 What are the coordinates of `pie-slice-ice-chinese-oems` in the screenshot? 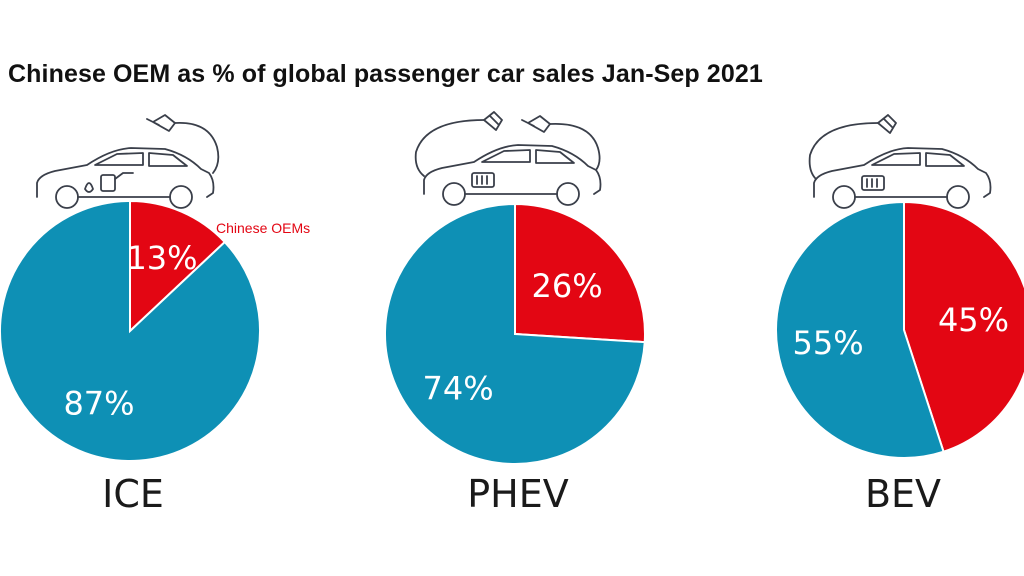 It's located at (178, 266).